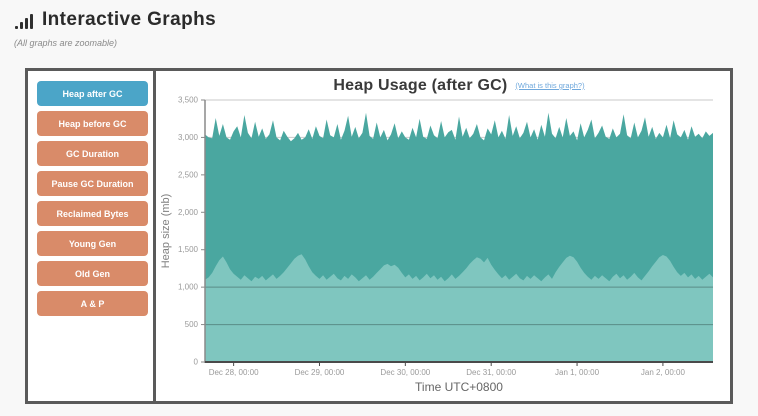 This screenshot has height=416, width=758. What do you see at coordinates (92, 93) in the screenshot?
I see `sidebar-button-heap-after-gc: Heap after GC` at bounding box center [92, 93].